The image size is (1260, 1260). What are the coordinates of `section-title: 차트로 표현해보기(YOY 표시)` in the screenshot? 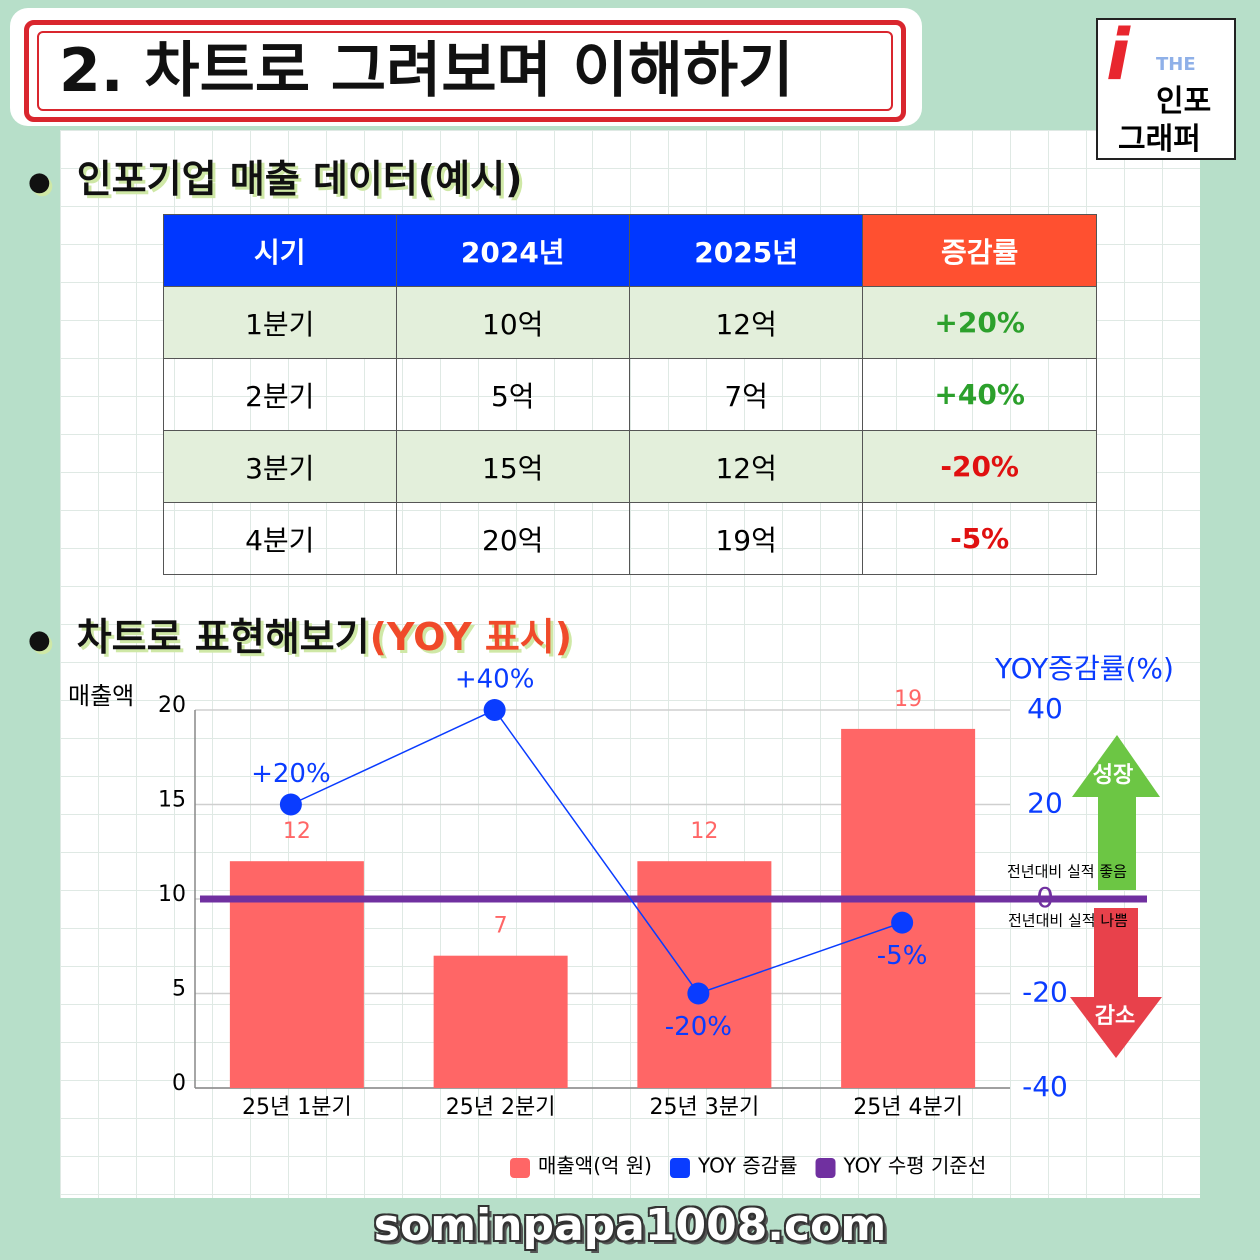 It's located at (300, 633).